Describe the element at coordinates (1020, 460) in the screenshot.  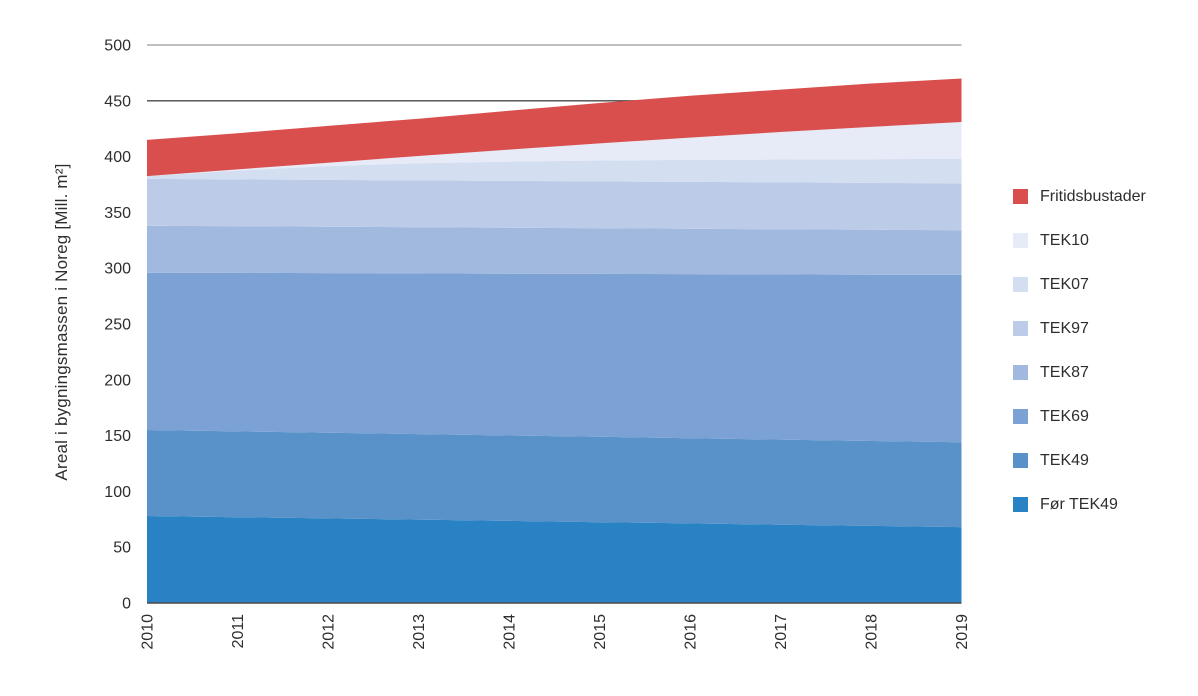
I see `legend-swatch-tek49` at that location.